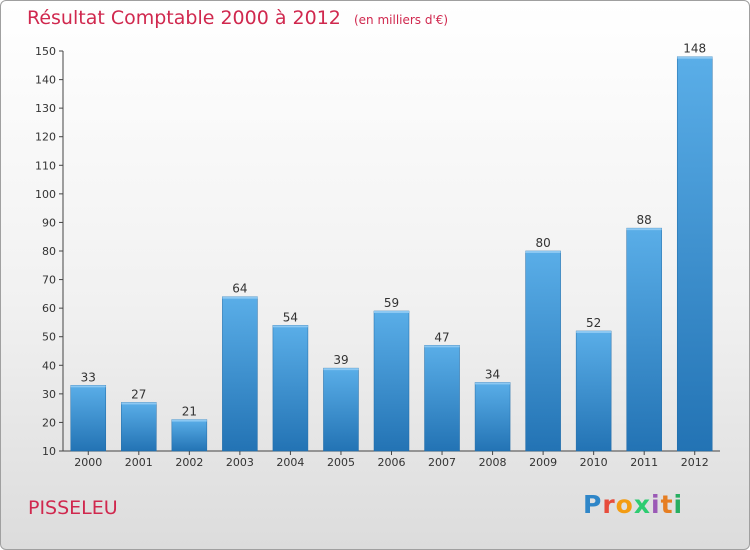 The height and width of the screenshot is (550, 750). Describe the element at coordinates (341, 409) in the screenshot. I see `bar-2005` at that location.